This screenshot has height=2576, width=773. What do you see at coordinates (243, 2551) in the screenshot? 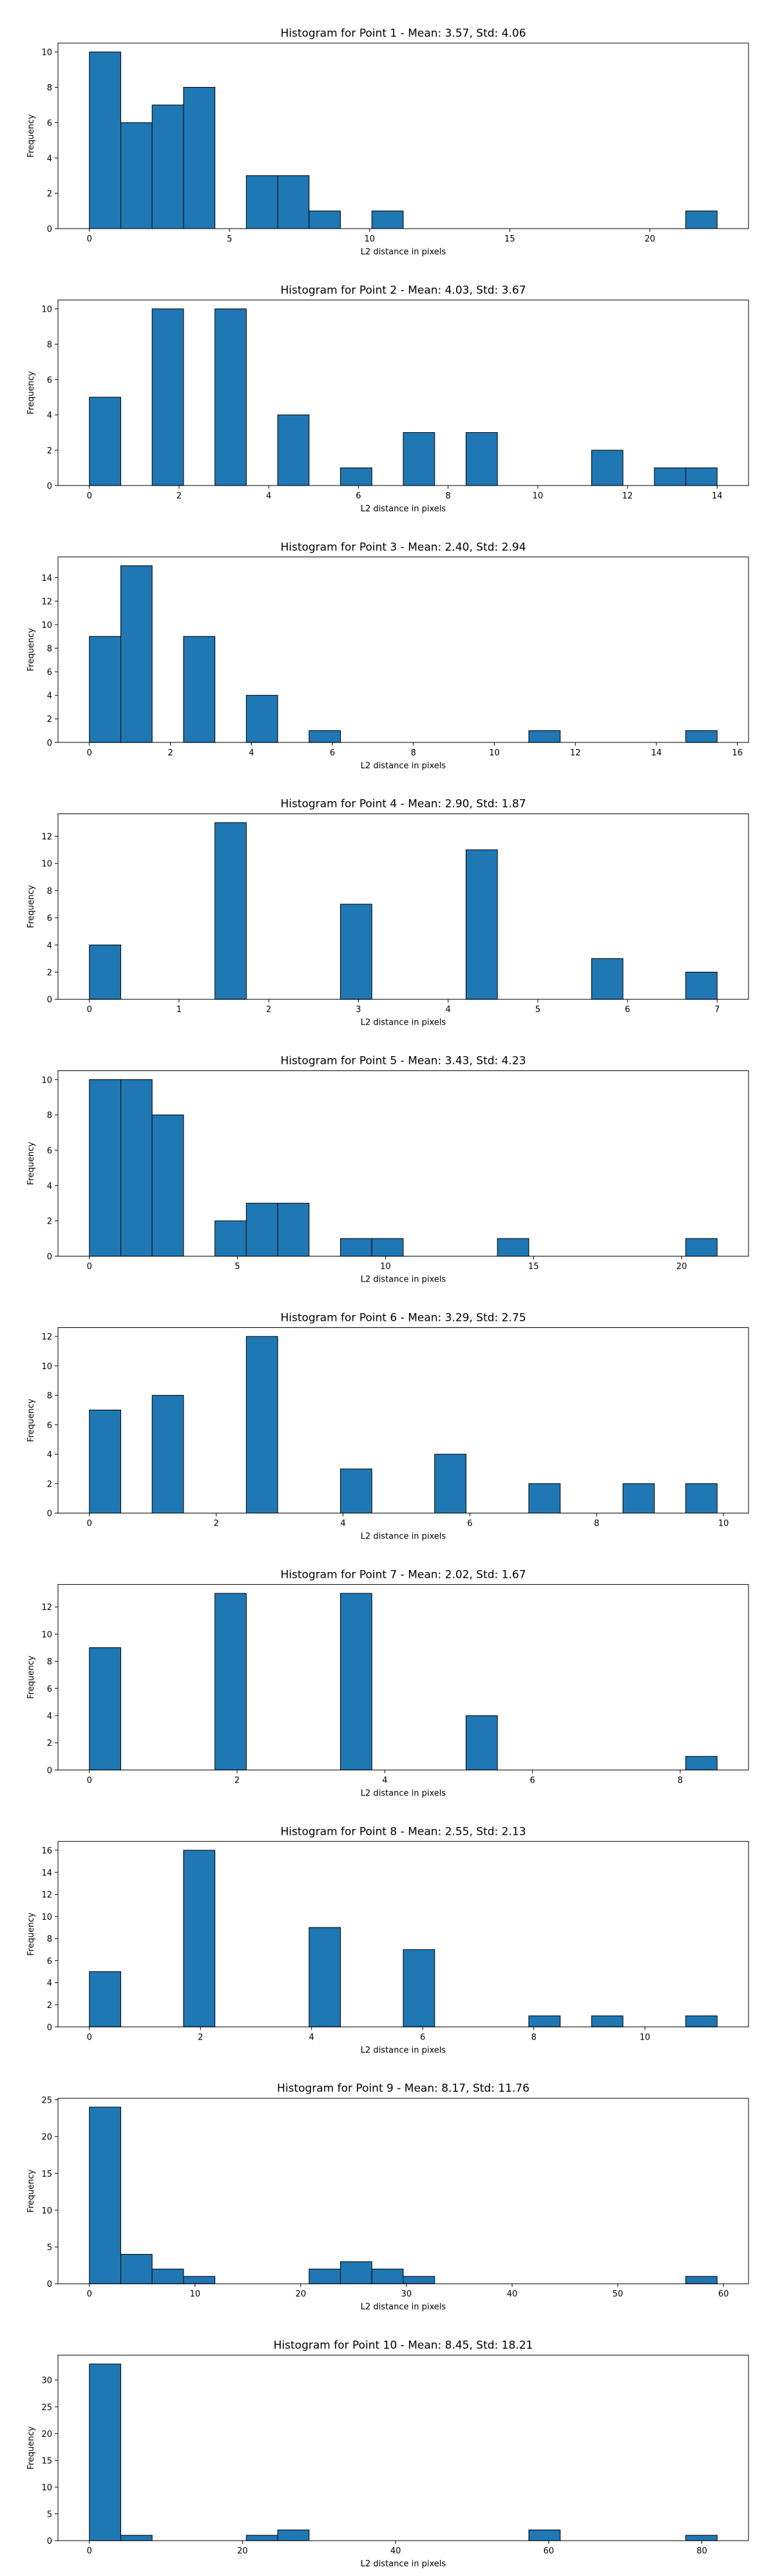
I see `x-tick-label: 20` at bounding box center [243, 2551].